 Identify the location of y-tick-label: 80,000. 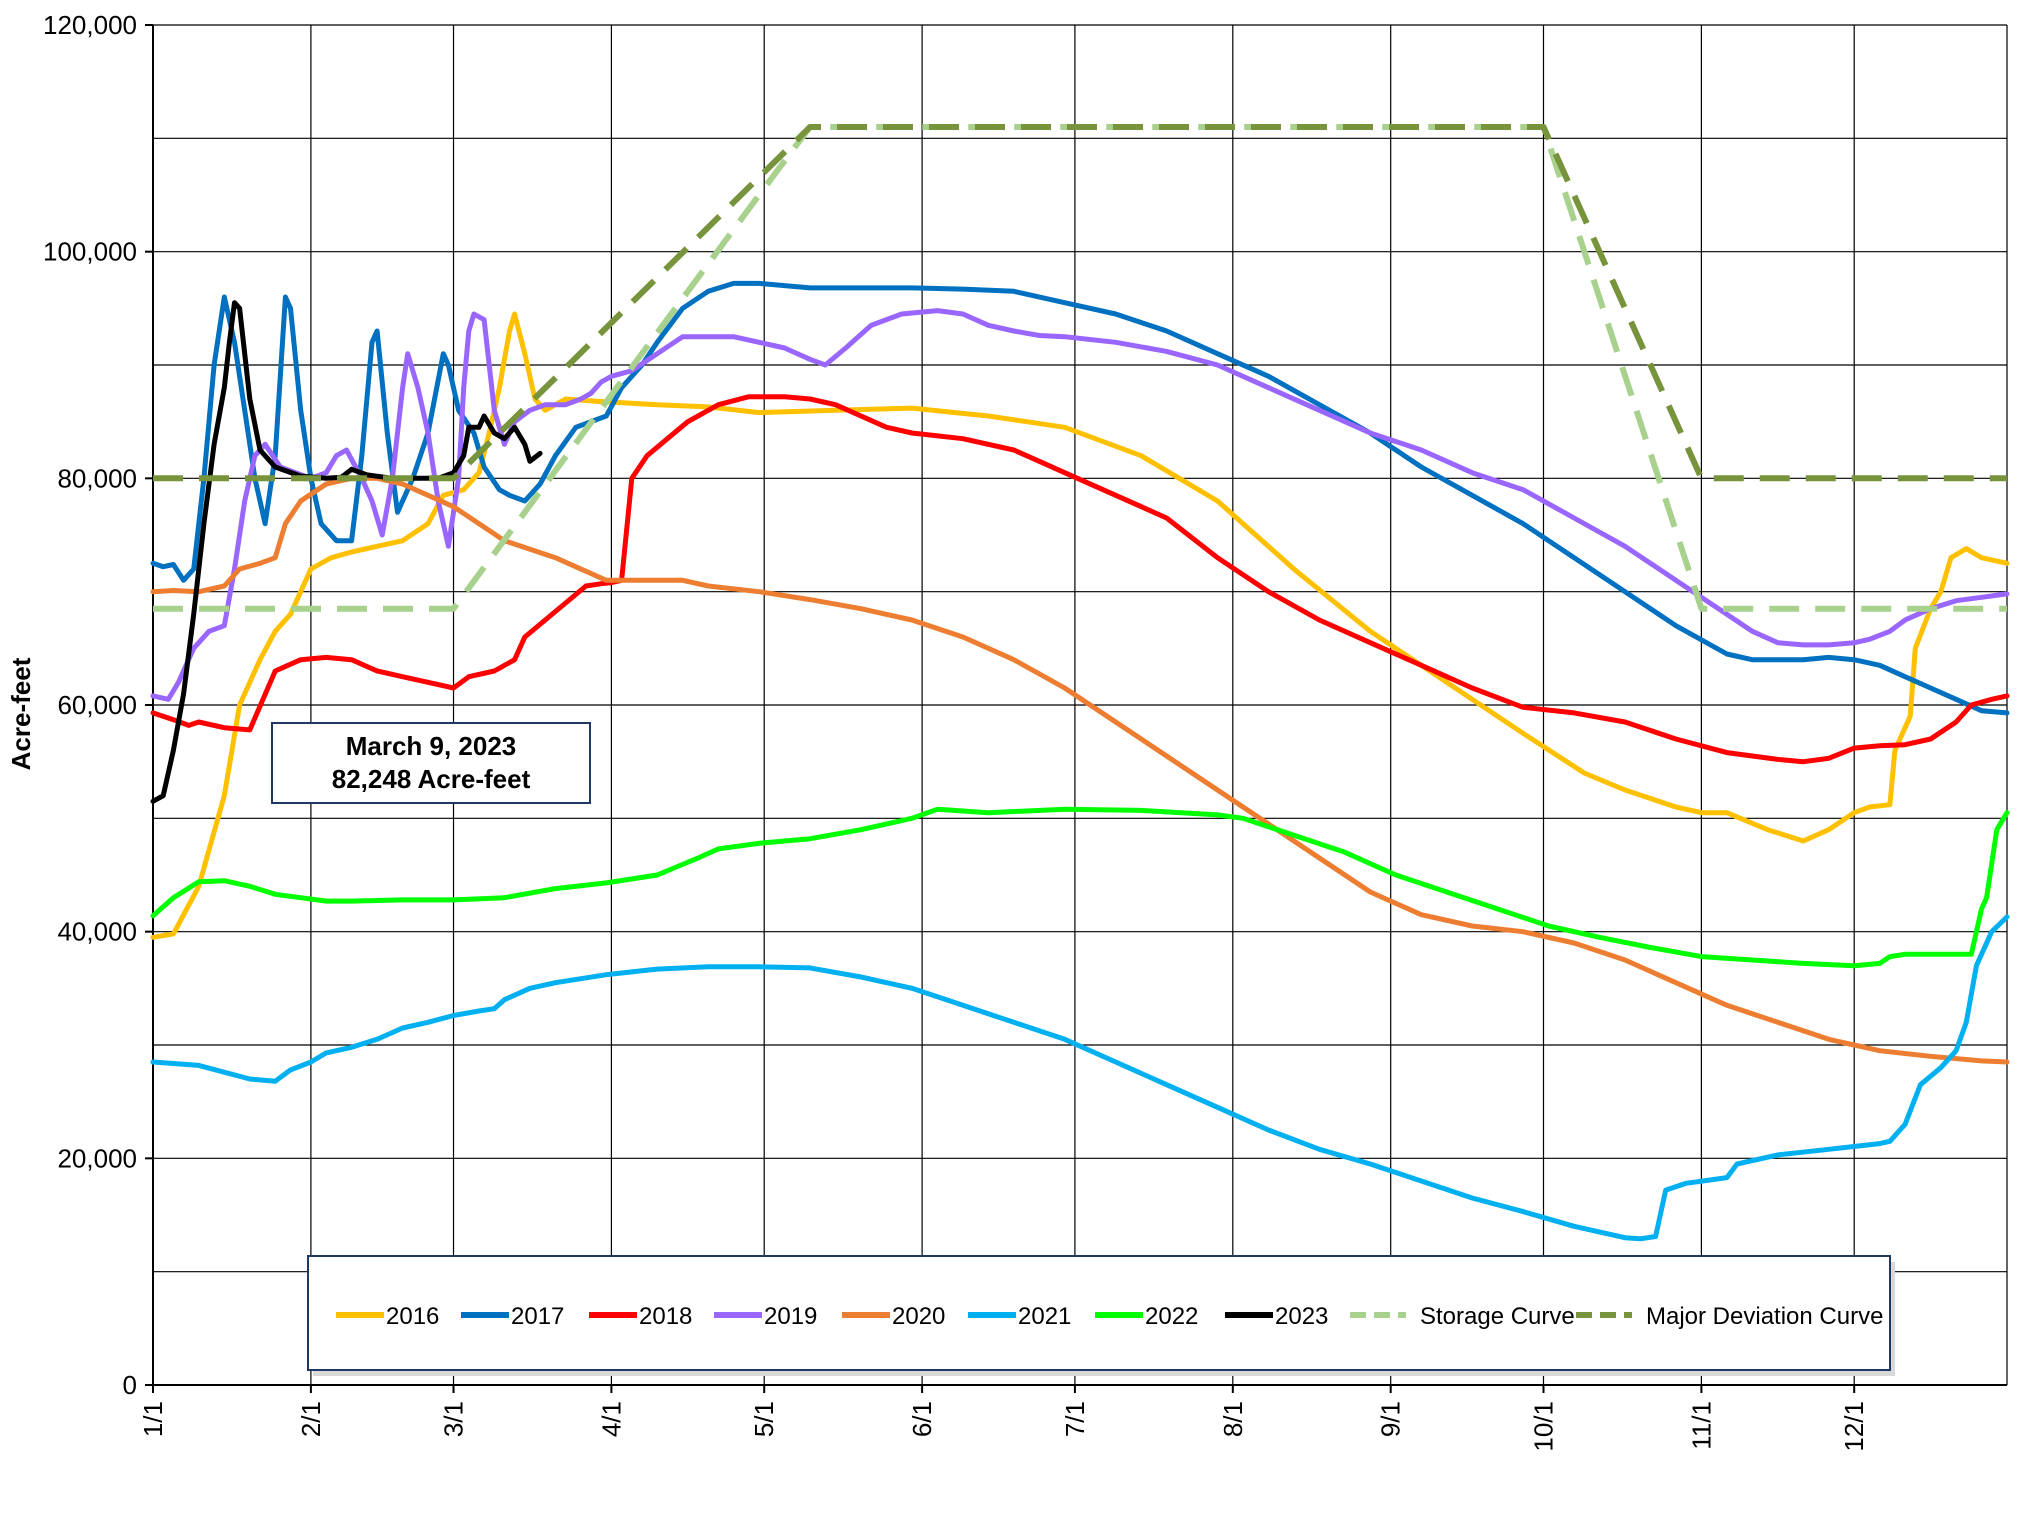
(97, 478).